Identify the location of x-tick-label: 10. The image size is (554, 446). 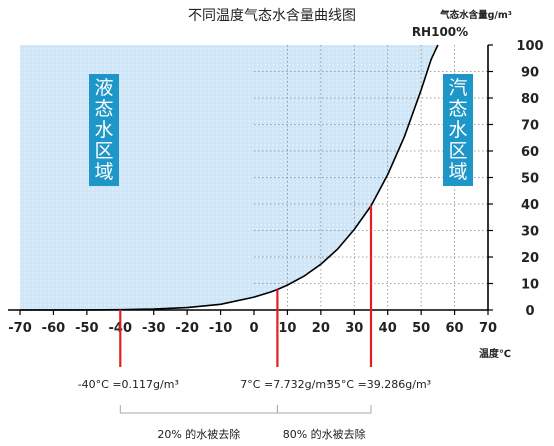
(287, 328).